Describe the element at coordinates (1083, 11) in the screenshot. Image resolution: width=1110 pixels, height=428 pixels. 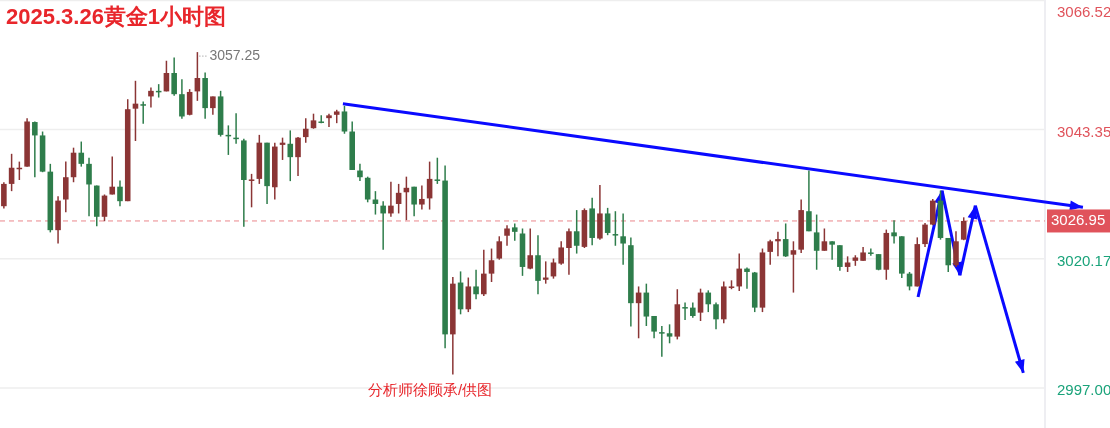
I see `y-tick-label: 3066.52` at that location.